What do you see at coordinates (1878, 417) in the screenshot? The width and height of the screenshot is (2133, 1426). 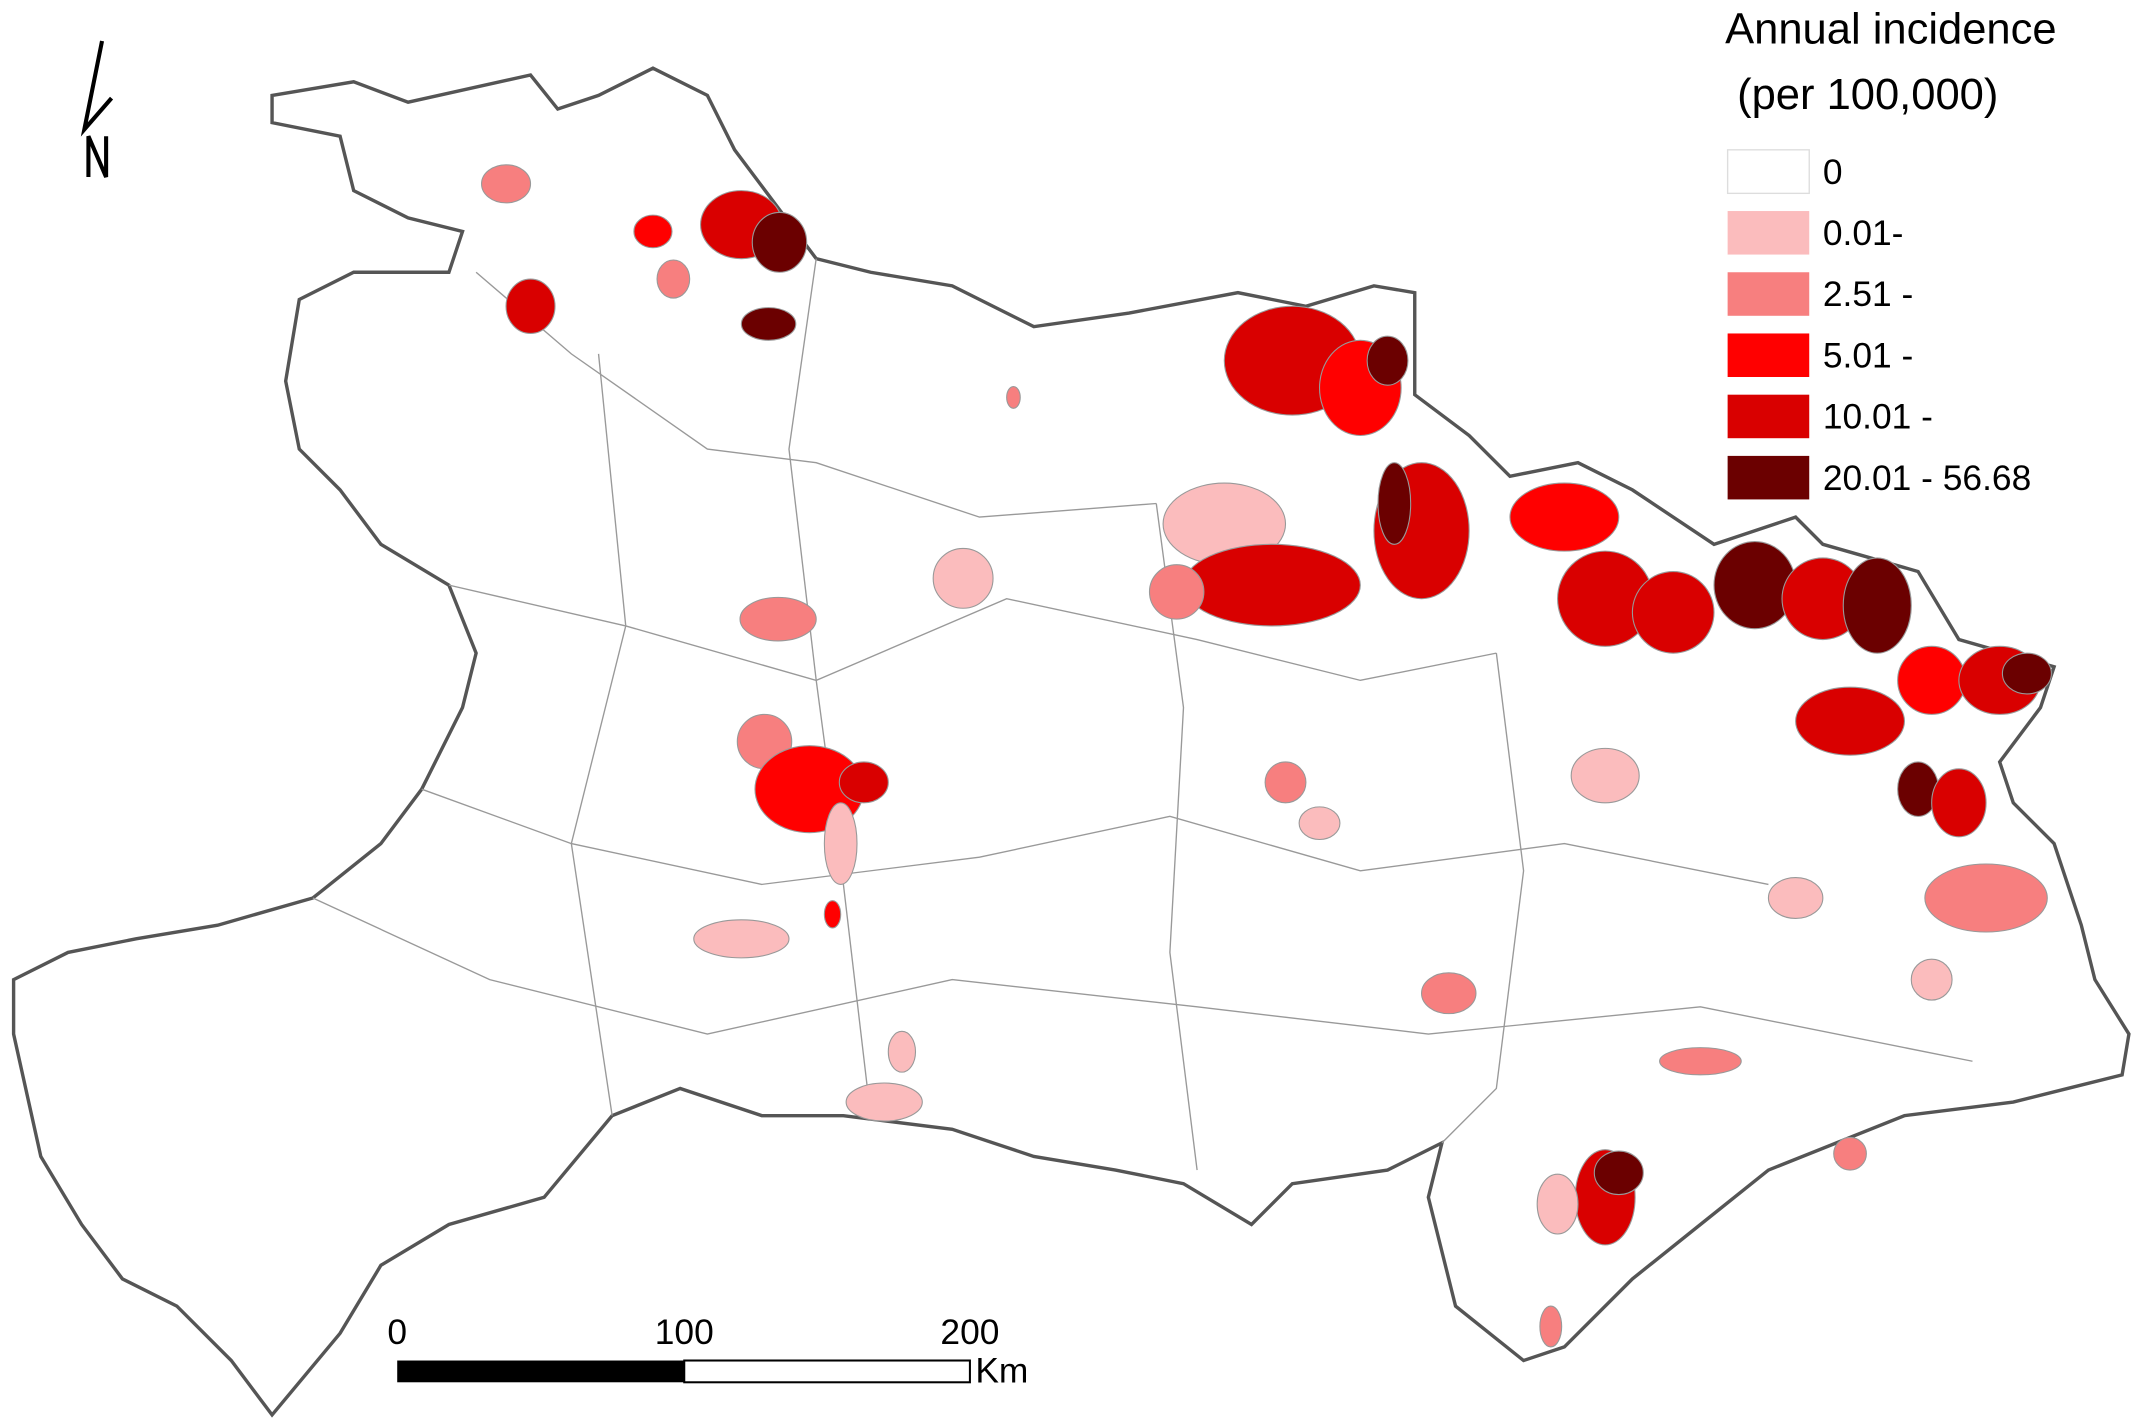 I see `legend-label: 10.01 -` at bounding box center [1878, 417].